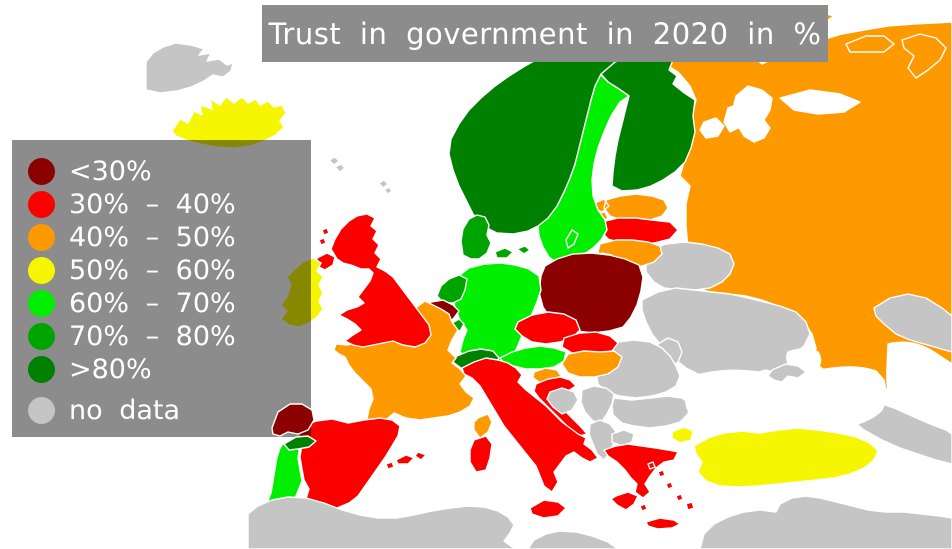 Image resolution: width=952 pixels, height=549 pixels. I want to click on region-turkey, so click(775, 457).